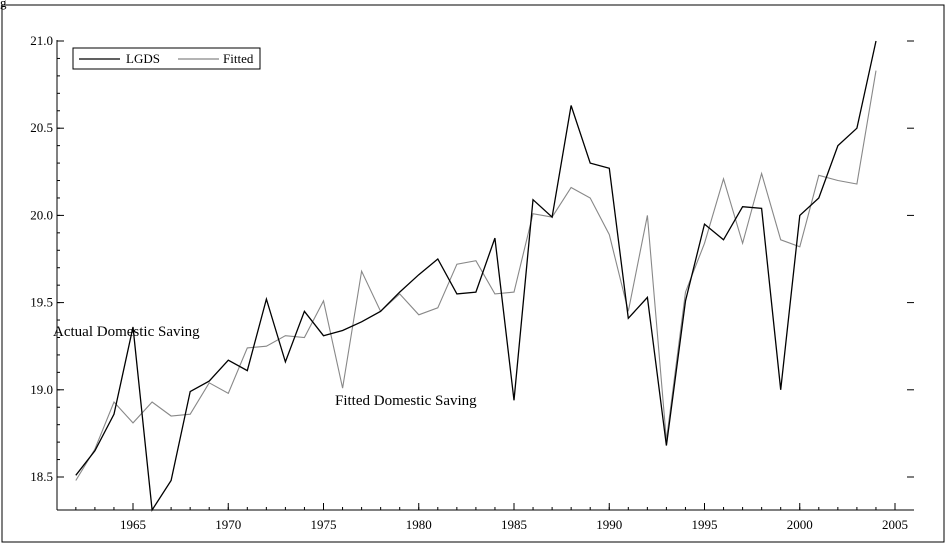 The height and width of the screenshot is (544, 946). Describe the element at coordinates (143, 58) in the screenshot. I see `legend-label-lgds: LGDS` at that location.